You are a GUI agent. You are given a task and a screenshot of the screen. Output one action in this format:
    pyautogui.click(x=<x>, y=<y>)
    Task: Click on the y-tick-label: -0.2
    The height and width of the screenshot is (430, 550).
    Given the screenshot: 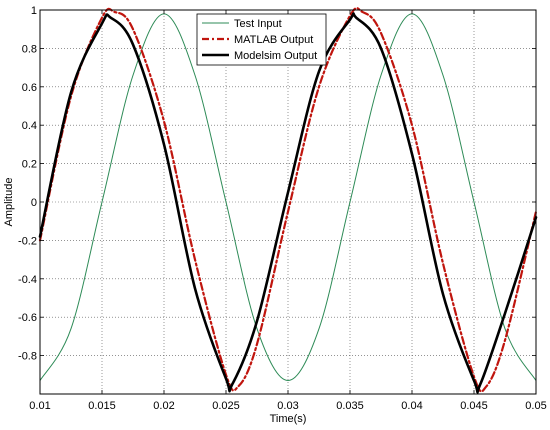 What is the action you would take?
    pyautogui.click(x=27, y=241)
    